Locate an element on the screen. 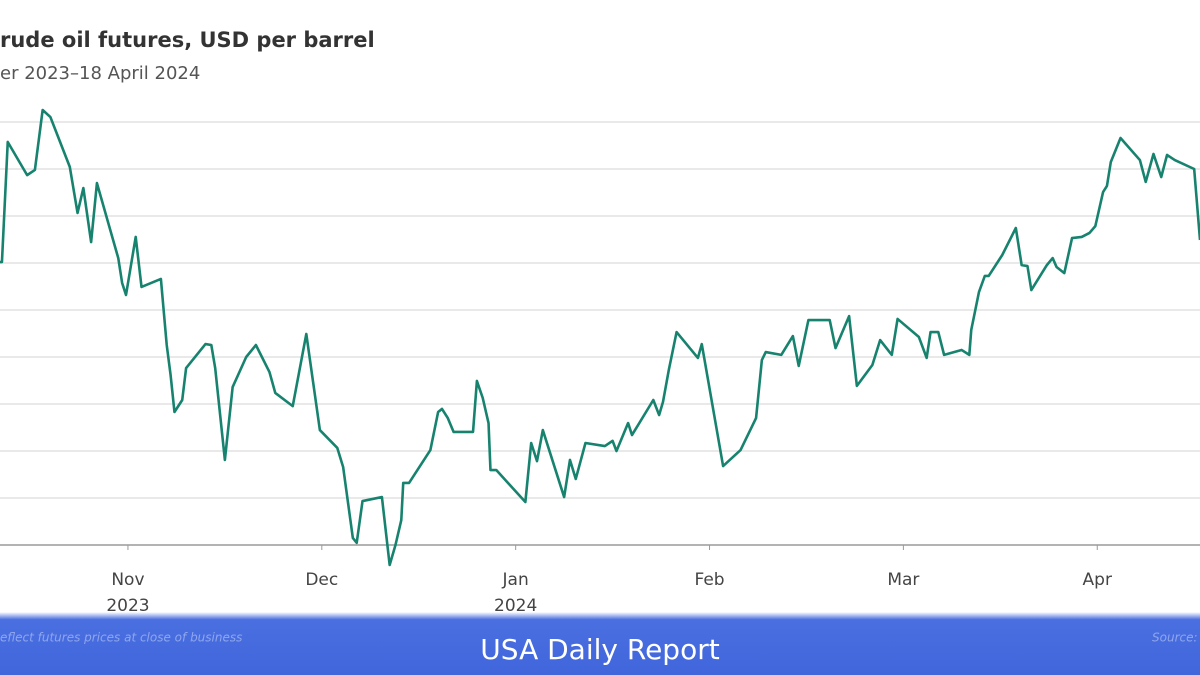 This screenshot has height=675, width=1200. x-tick-label: Jan is located at coordinates (515, 580).